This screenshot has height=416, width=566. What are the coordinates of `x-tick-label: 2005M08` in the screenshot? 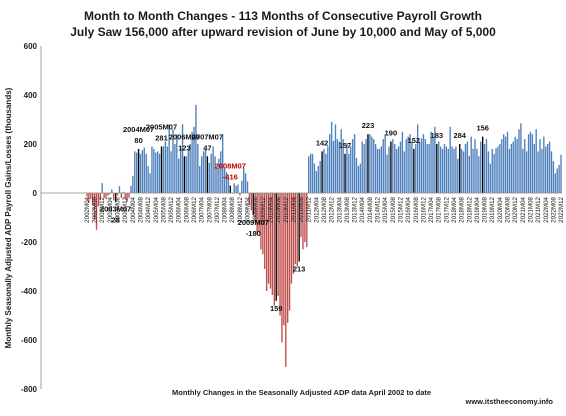 It's located at (163, 209).